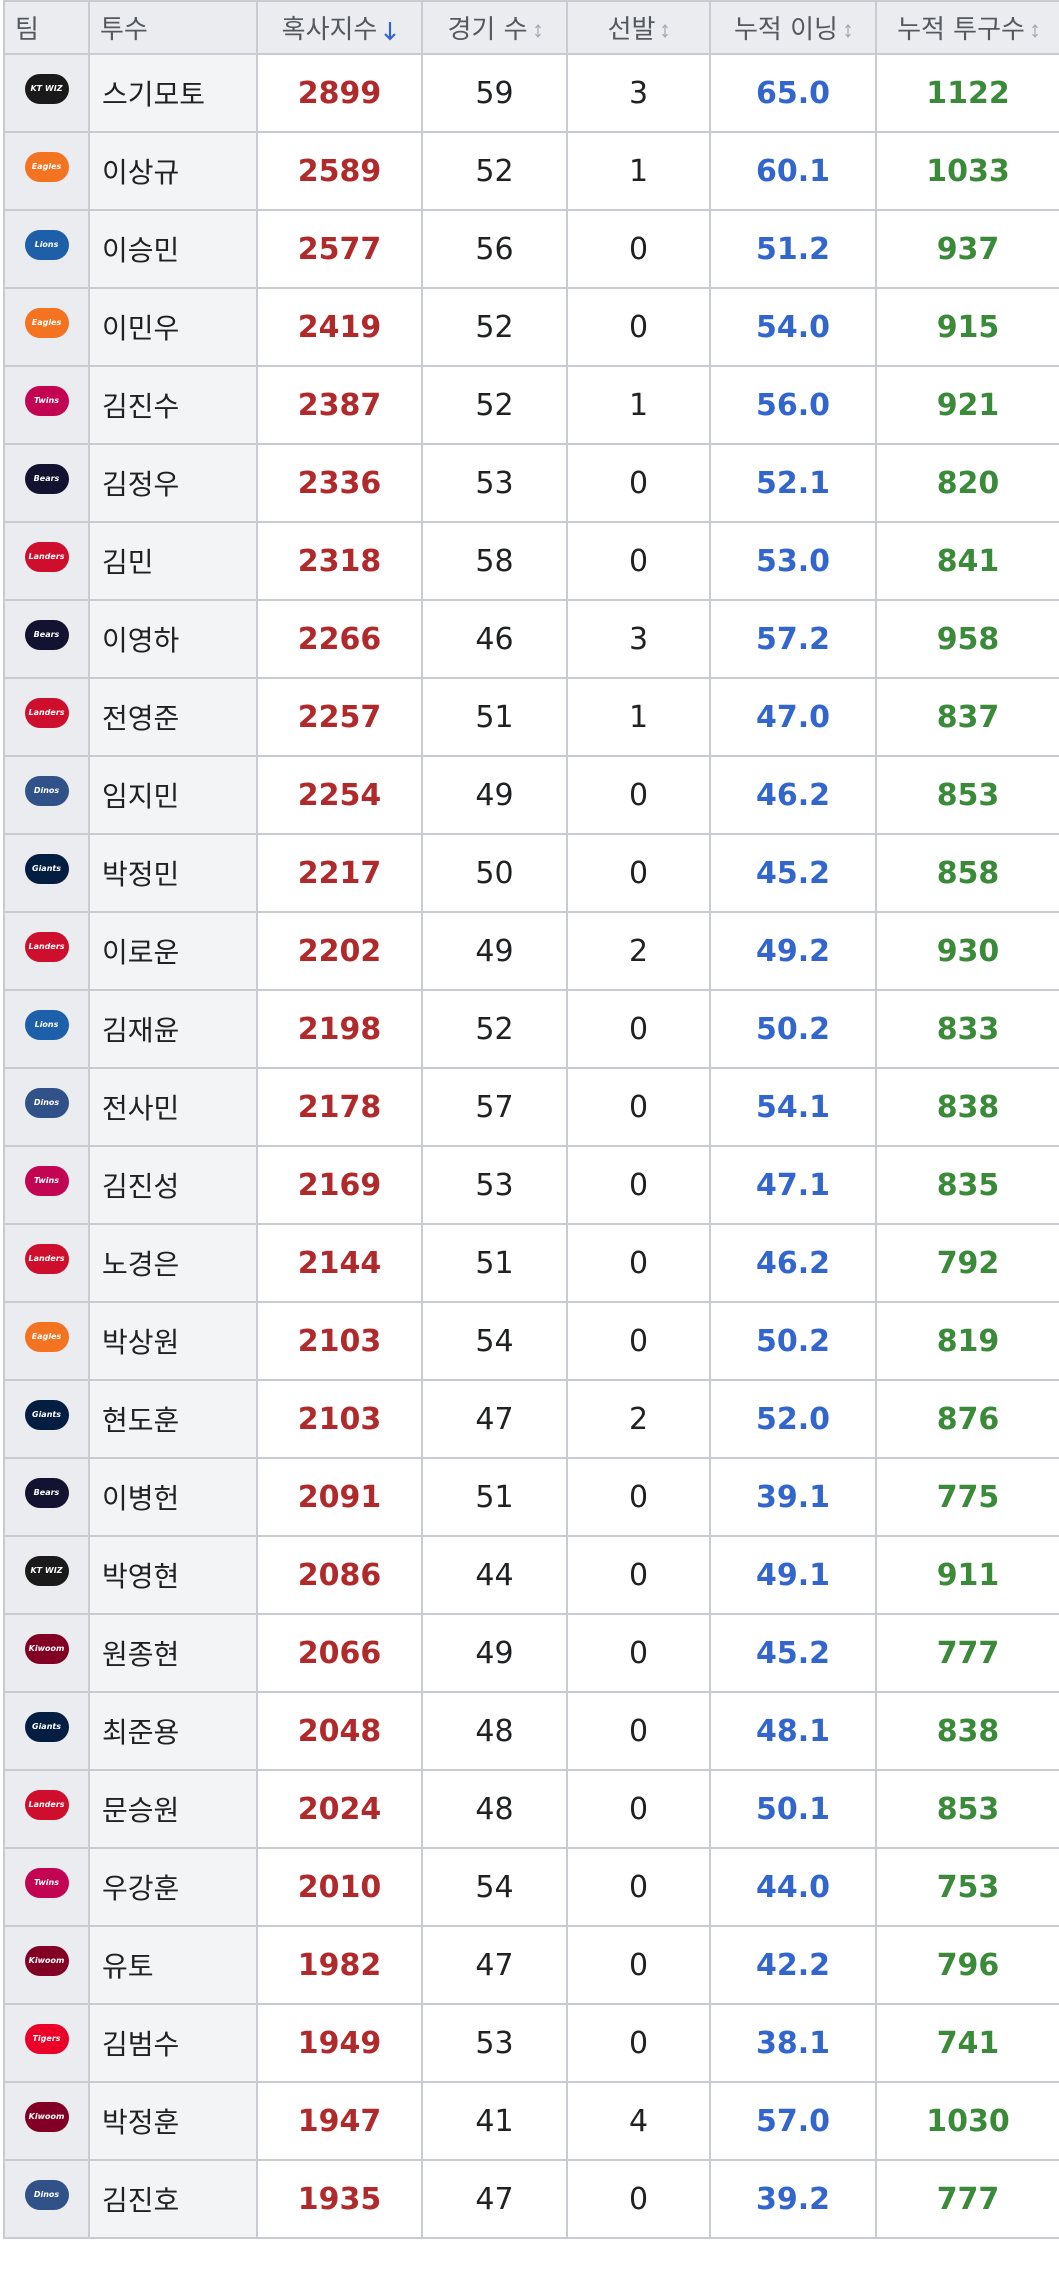 The height and width of the screenshot is (2295, 1059). Describe the element at coordinates (173, 483) in the screenshot. I see `pitcher-name: 김정우` at that location.